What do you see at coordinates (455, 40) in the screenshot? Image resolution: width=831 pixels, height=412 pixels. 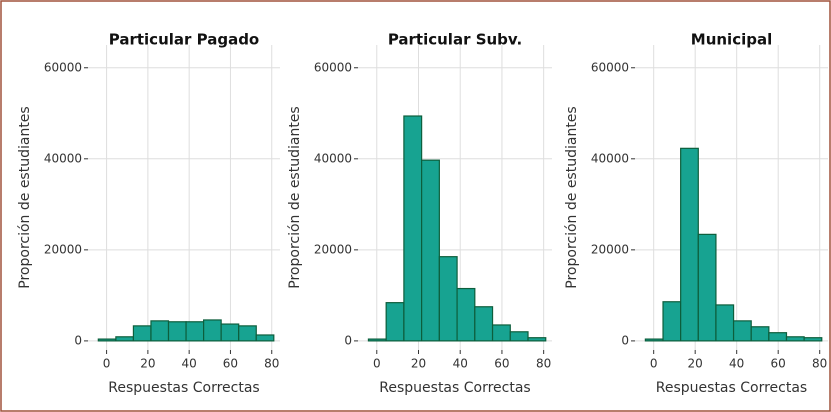 I see `panel-title: Particular Subv.` at bounding box center [455, 40].